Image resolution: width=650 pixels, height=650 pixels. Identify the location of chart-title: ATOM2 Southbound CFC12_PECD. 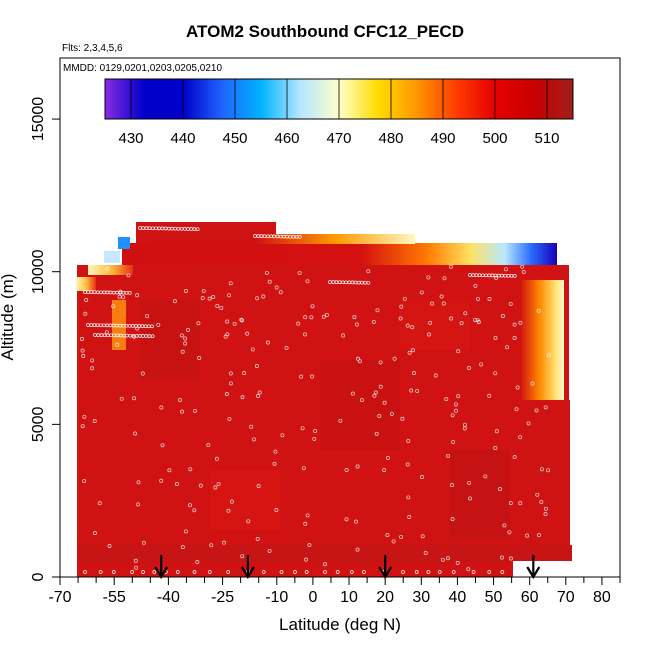
(325, 31).